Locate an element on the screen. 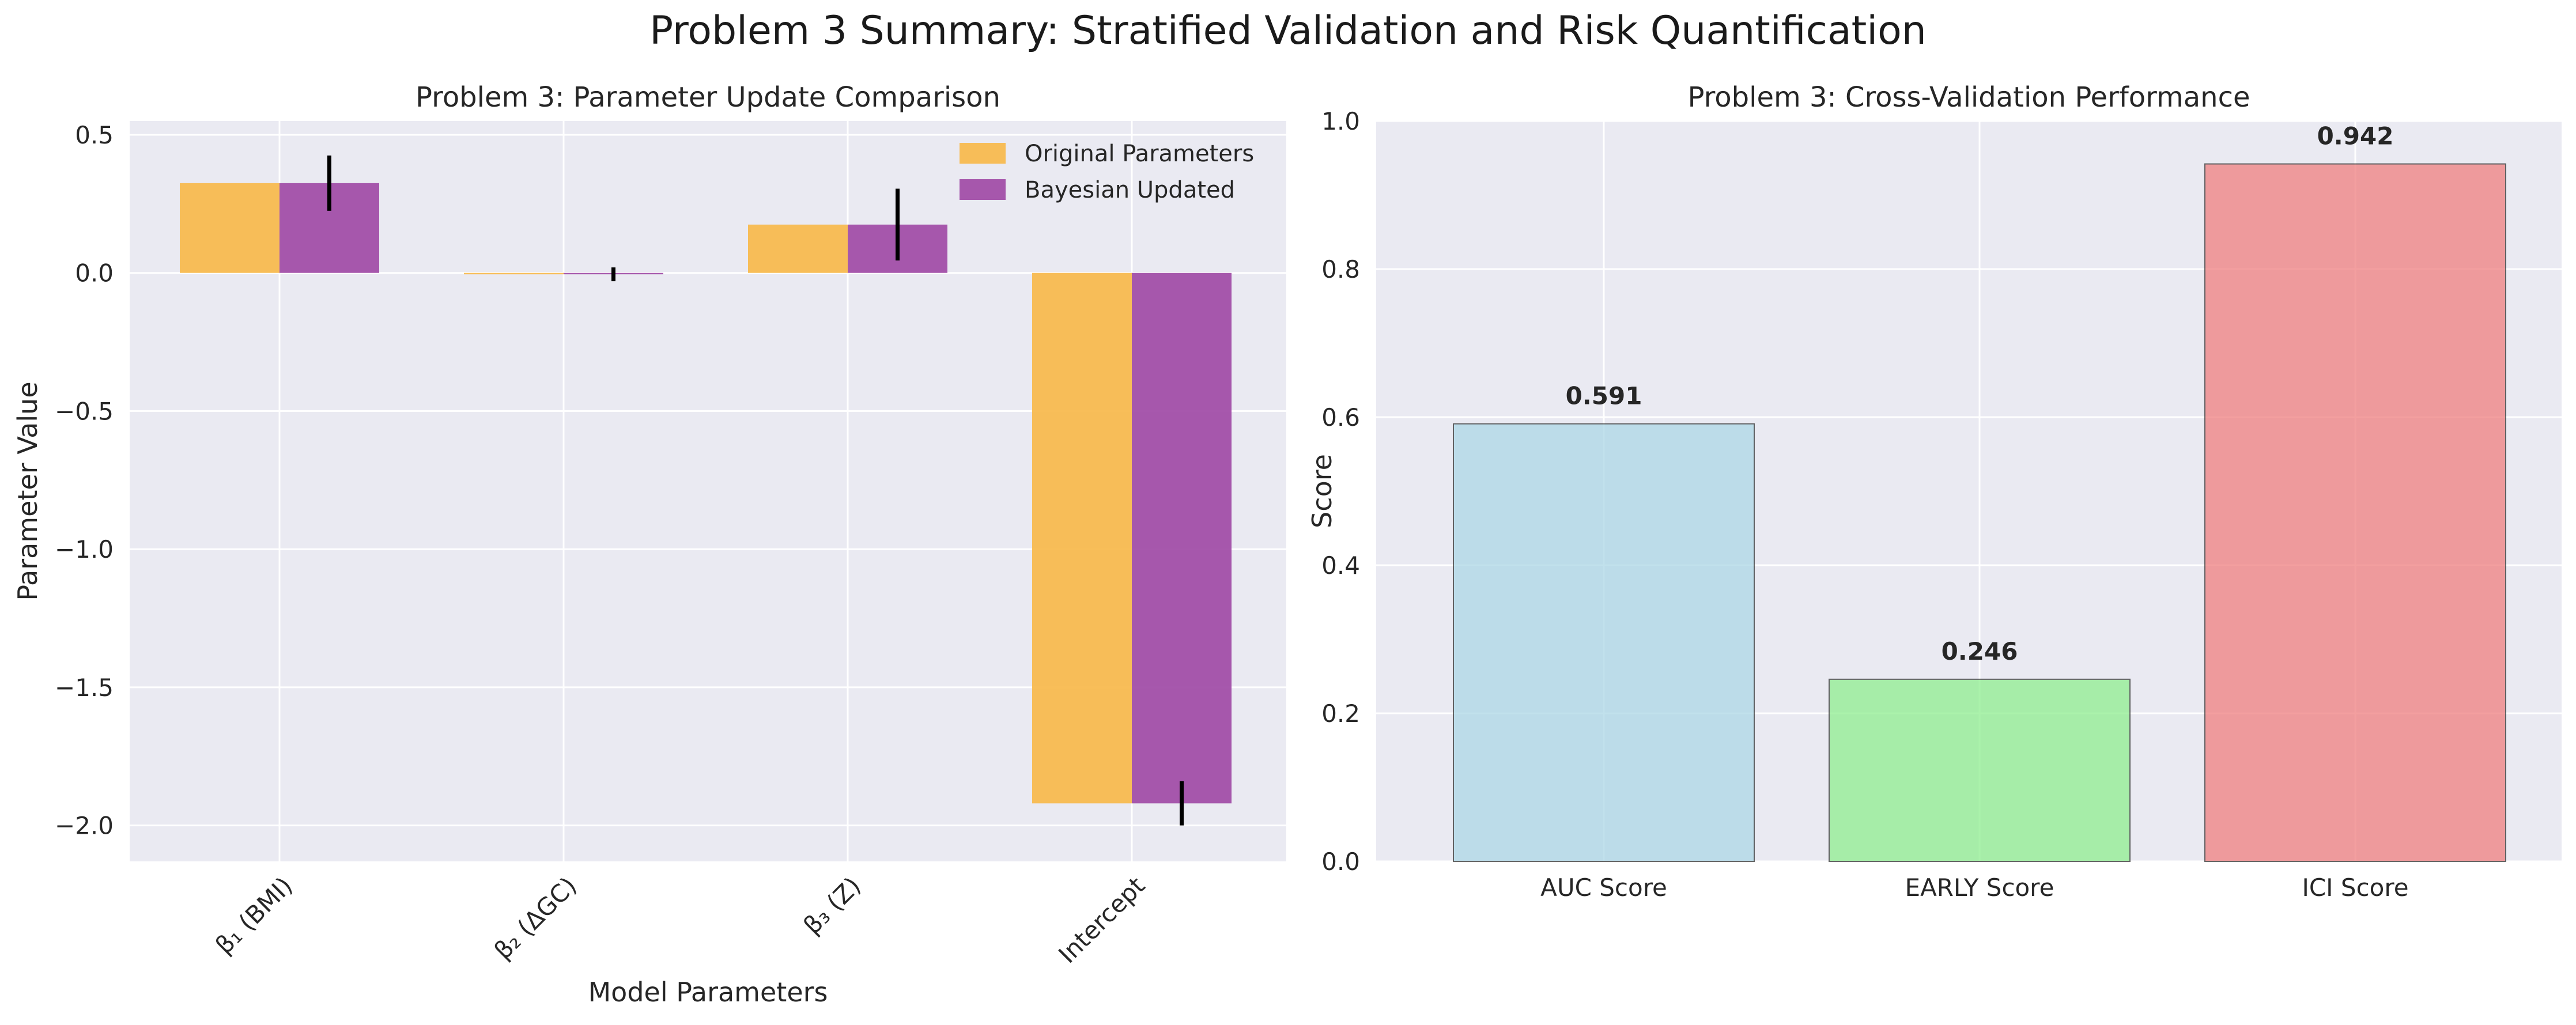 This screenshot has width=2576, height=1025. left-x-tick-label: β₂ (ΔGC) is located at coordinates (535, 918).